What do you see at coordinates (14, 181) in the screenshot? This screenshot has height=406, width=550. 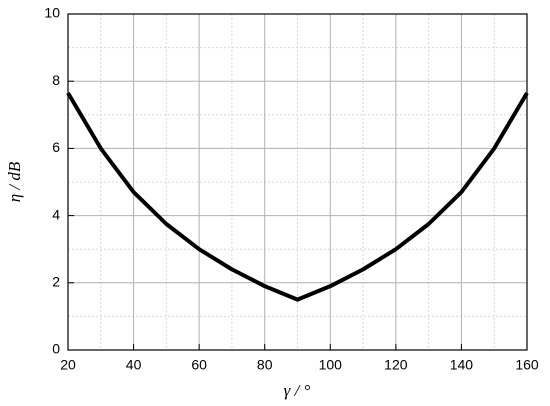 I see `y-axis-title: η / dB` at bounding box center [14, 181].